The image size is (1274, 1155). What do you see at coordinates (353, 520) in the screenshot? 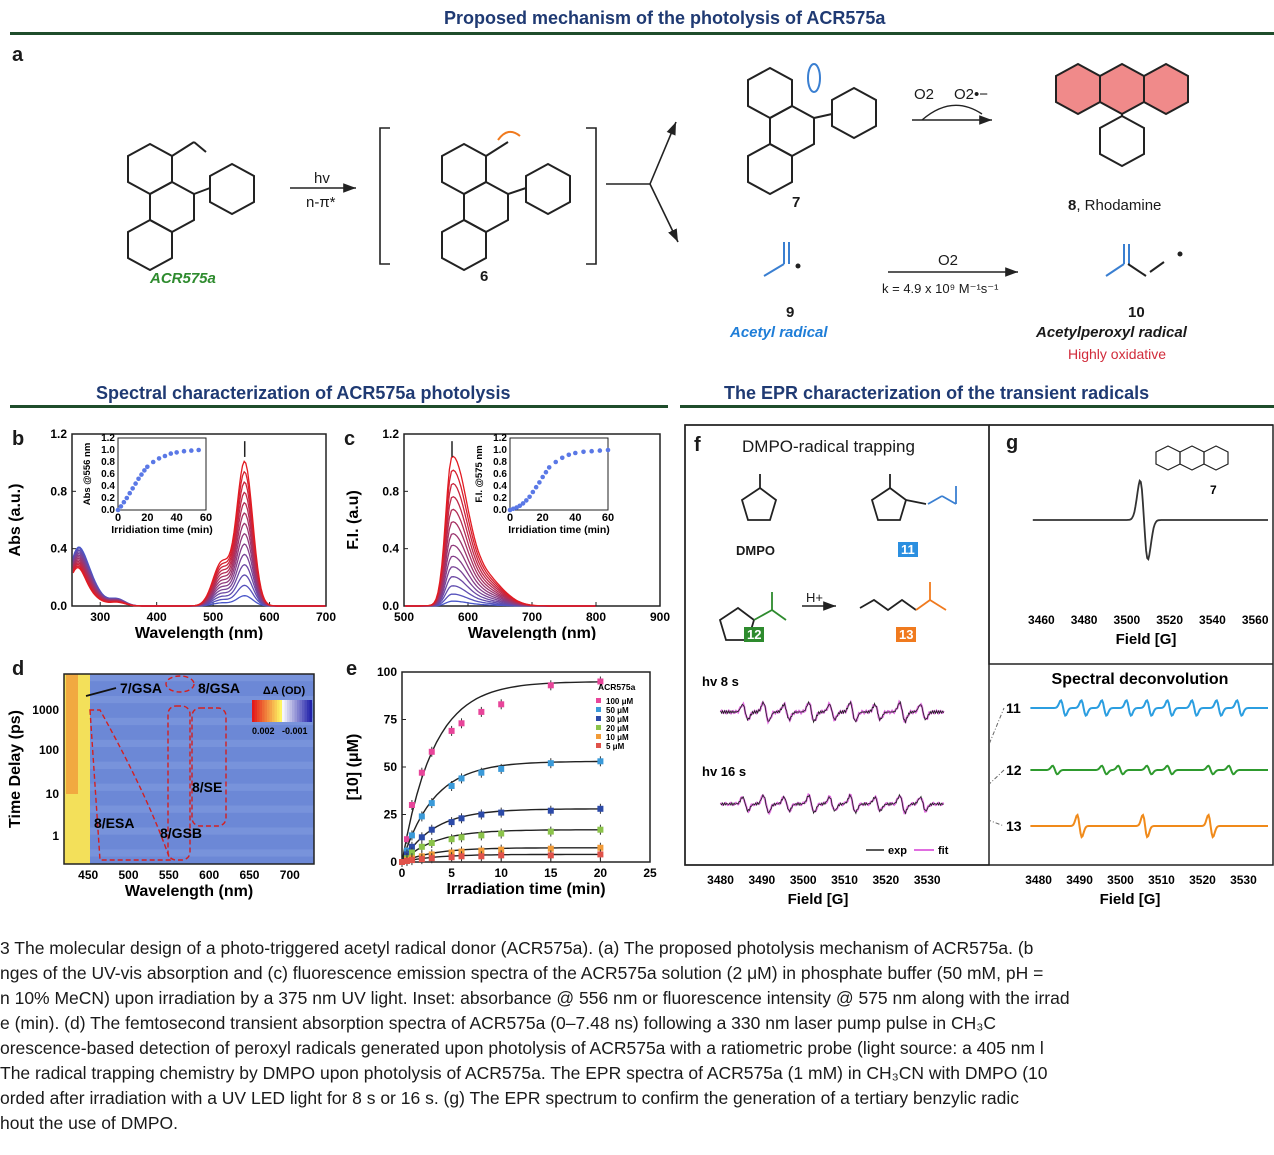
I see `y-axis-label: F.I. (a.u)` at bounding box center [353, 520].